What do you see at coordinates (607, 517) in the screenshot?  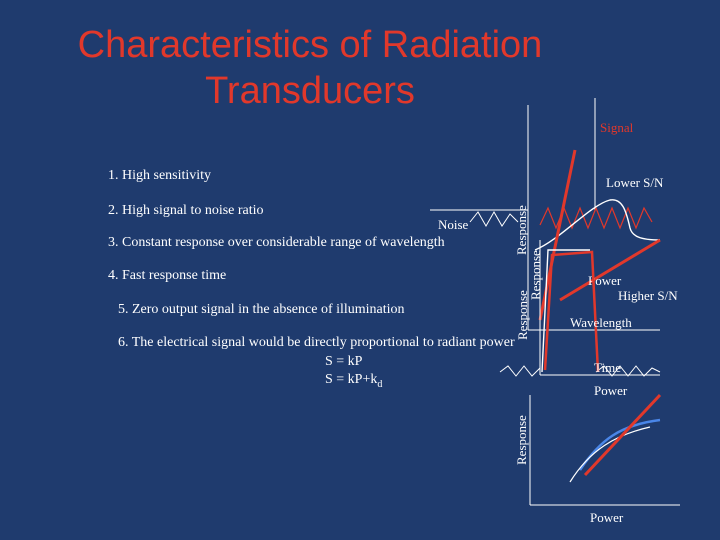 I see `label-power-3: Power` at bounding box center [607, 517].